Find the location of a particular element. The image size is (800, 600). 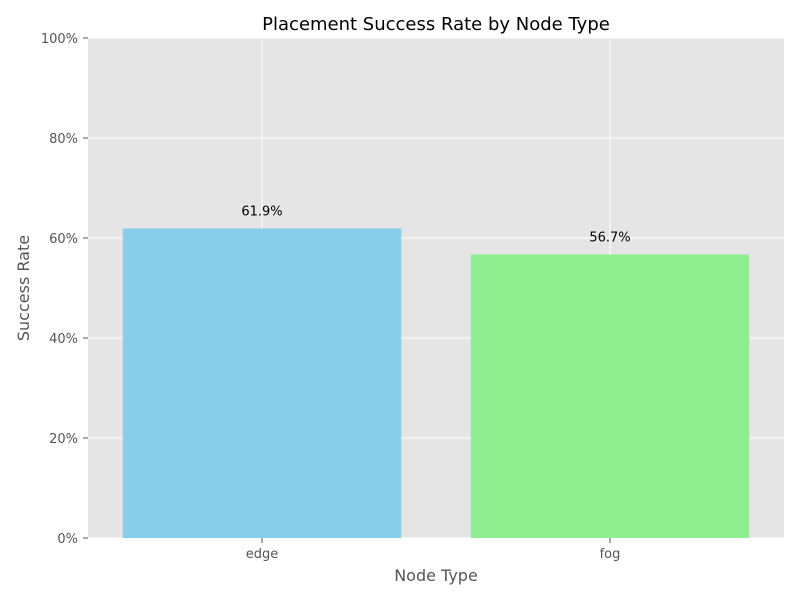

x-axis-label: Node Type is located at coordinates (436, 575).